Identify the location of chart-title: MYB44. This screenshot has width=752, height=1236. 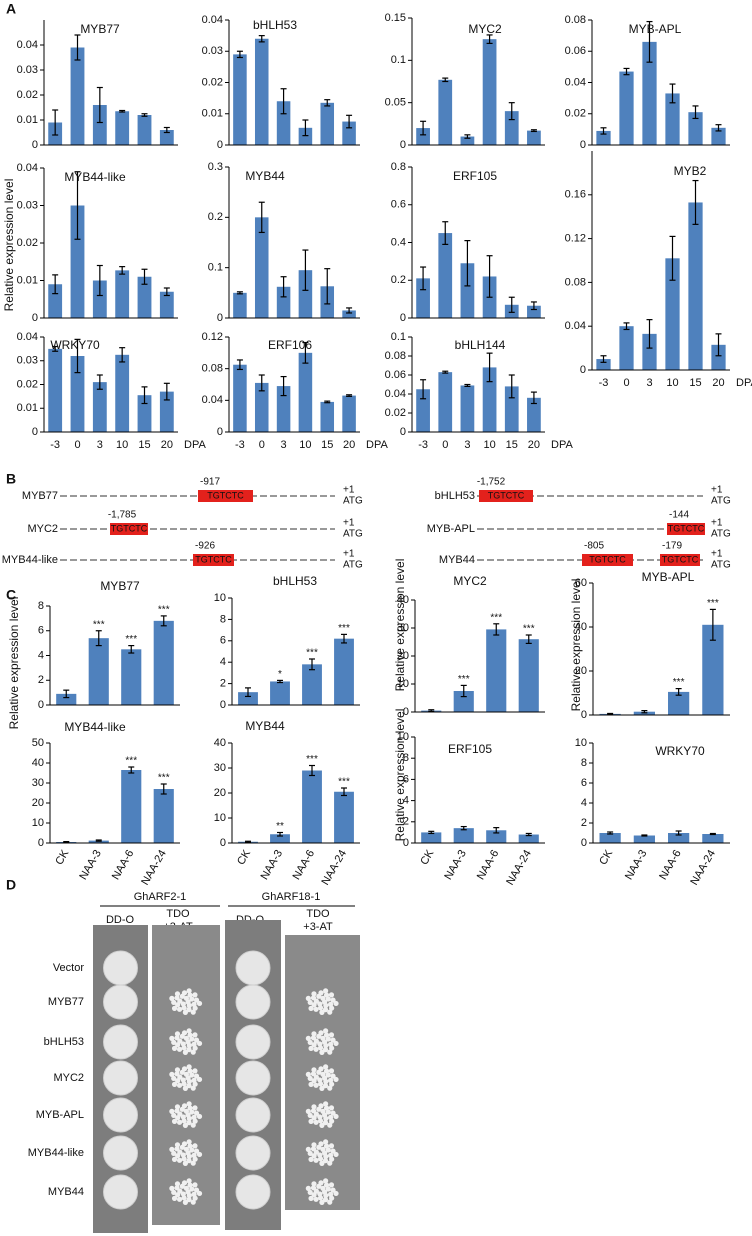
(265, 726).